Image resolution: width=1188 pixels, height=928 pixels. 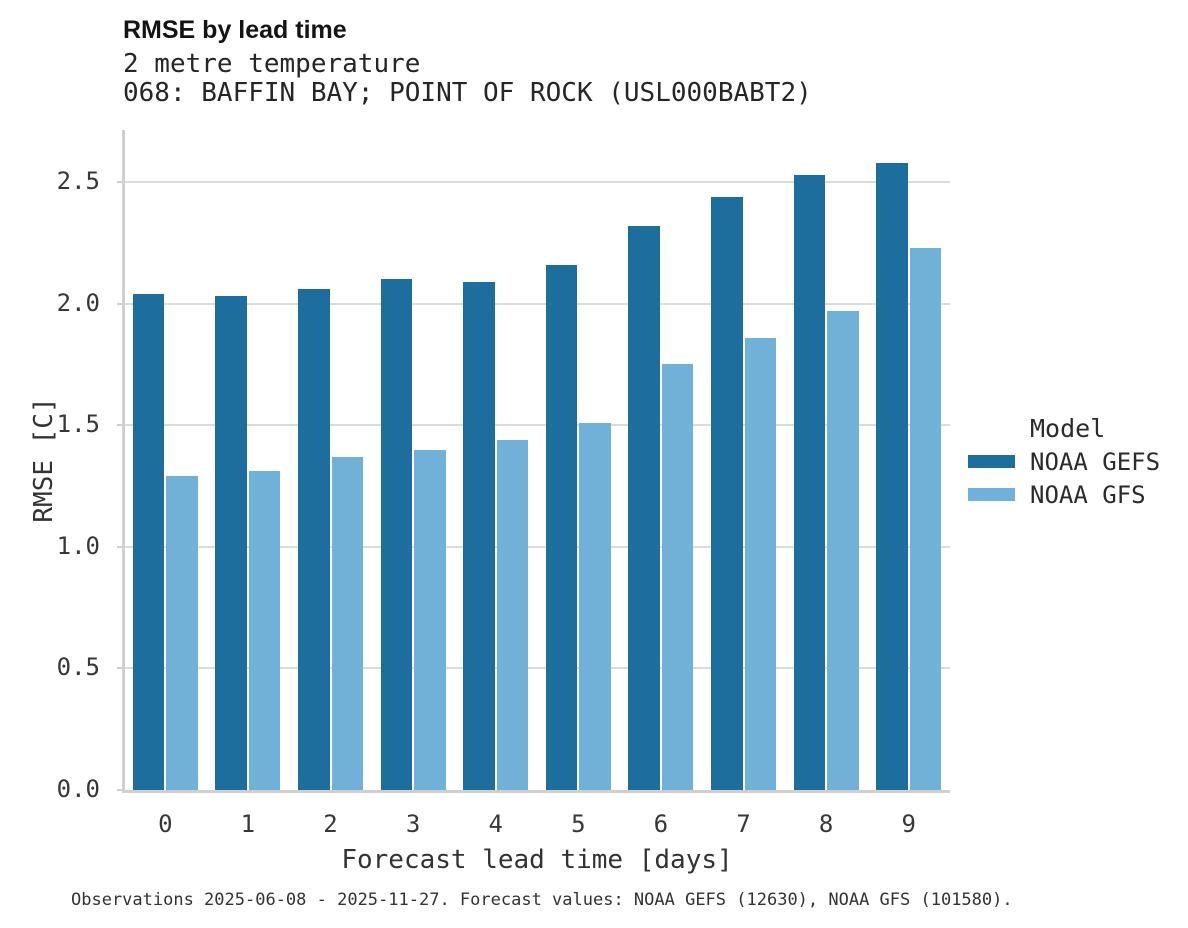 I want to click on y-tick-label-0.0: 0.0, so click(x=78, y=789).